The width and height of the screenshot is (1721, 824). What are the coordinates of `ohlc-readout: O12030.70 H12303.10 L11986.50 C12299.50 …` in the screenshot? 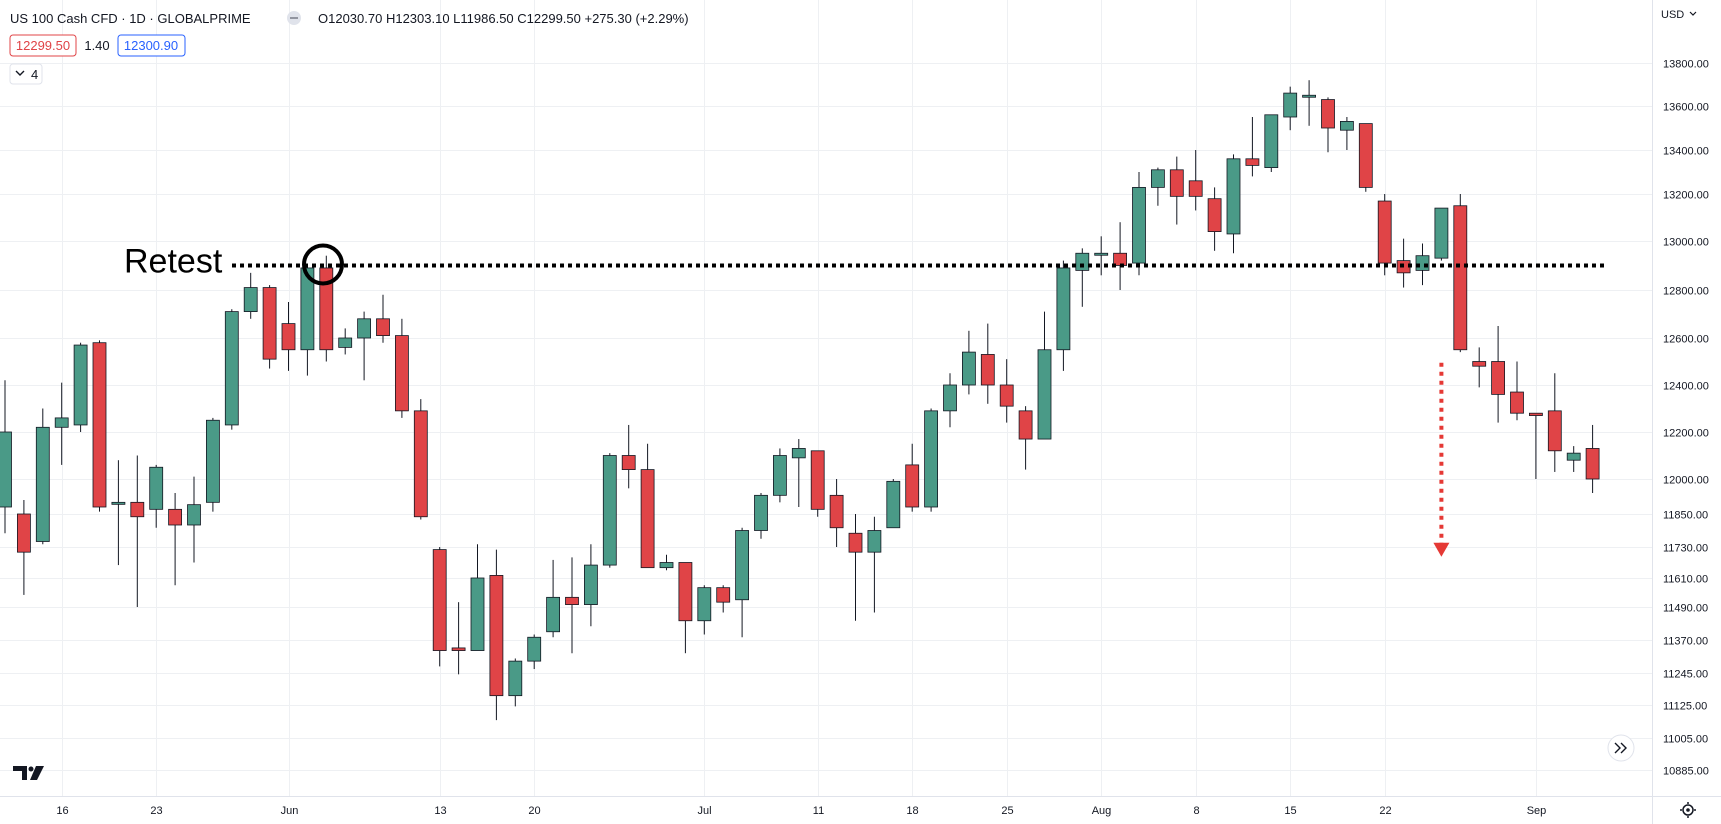 It's located at (503, 18).